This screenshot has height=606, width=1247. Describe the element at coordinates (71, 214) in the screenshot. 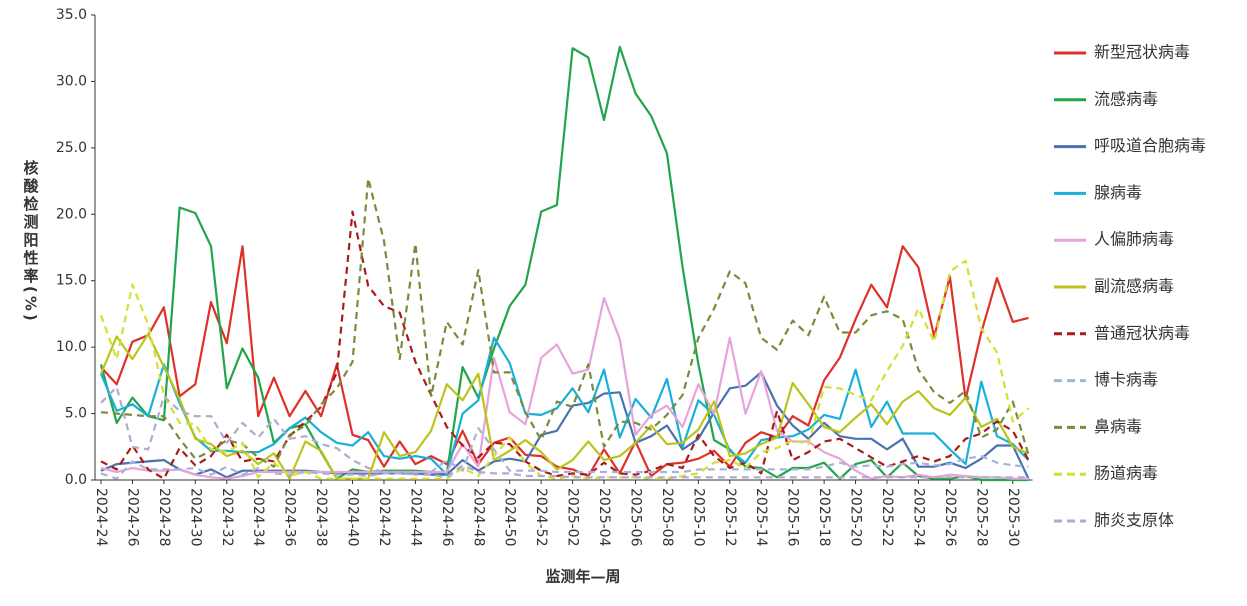

I see `y-tick-label: 20.0` at that location.